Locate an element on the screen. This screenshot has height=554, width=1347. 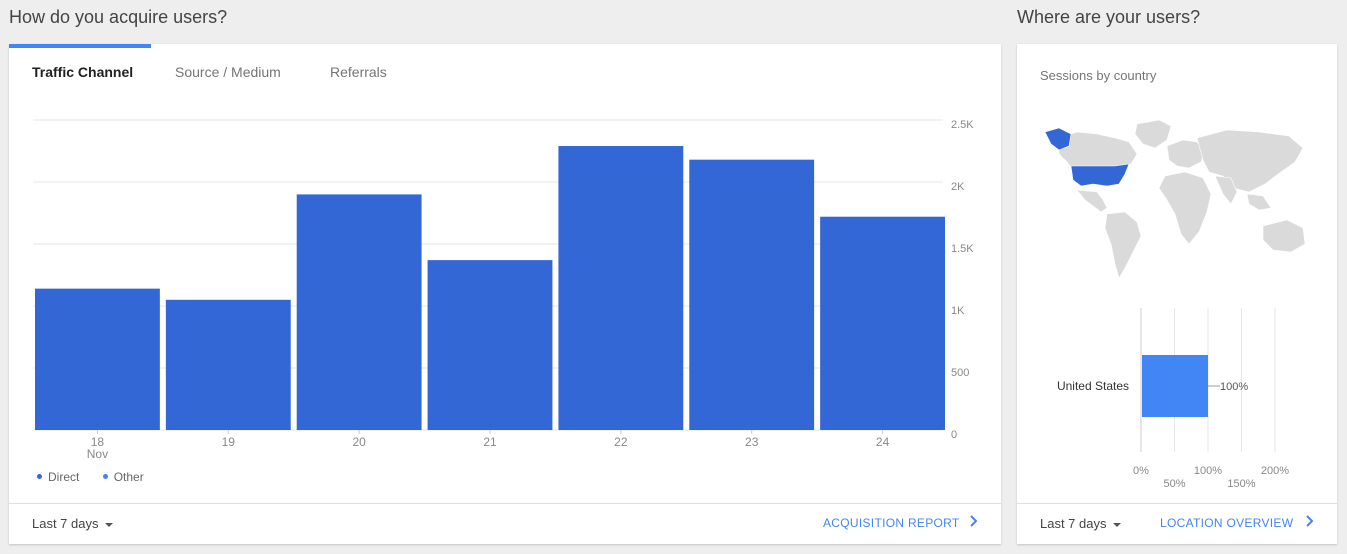
world-map is located at coordinates (1175, 199).